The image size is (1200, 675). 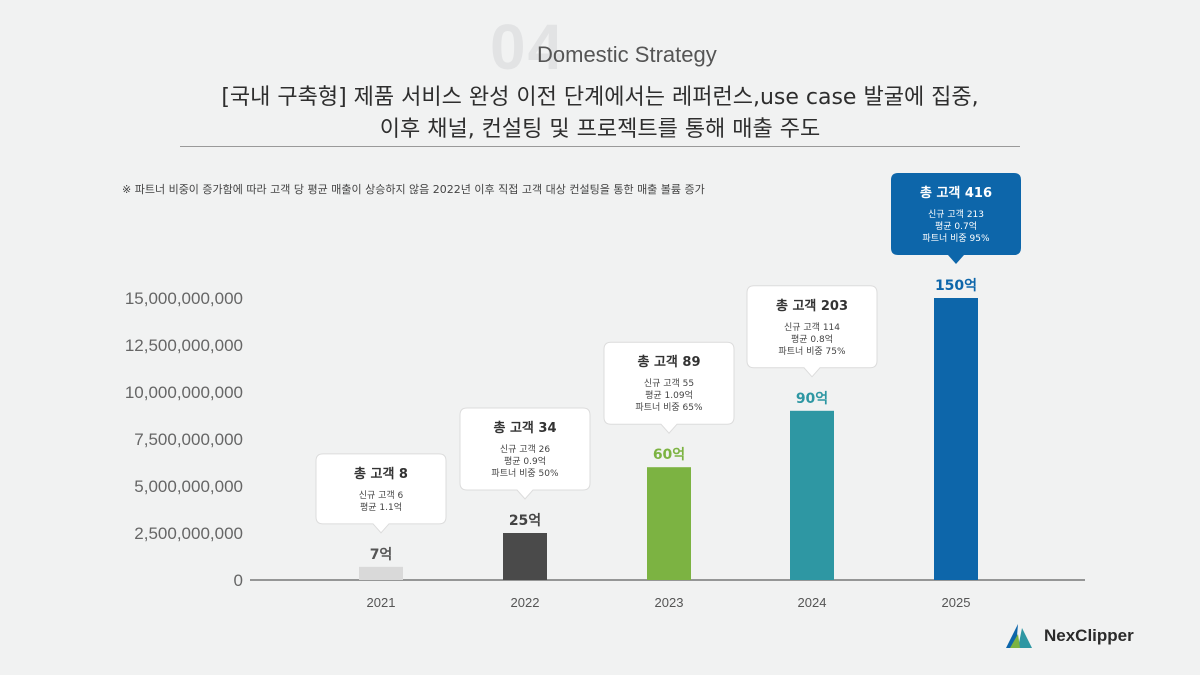 What do you see at coordinates (812, 327) in the screenshot?
I see `callout-line: 신규 고객 114` at bounding box center [812, 327].